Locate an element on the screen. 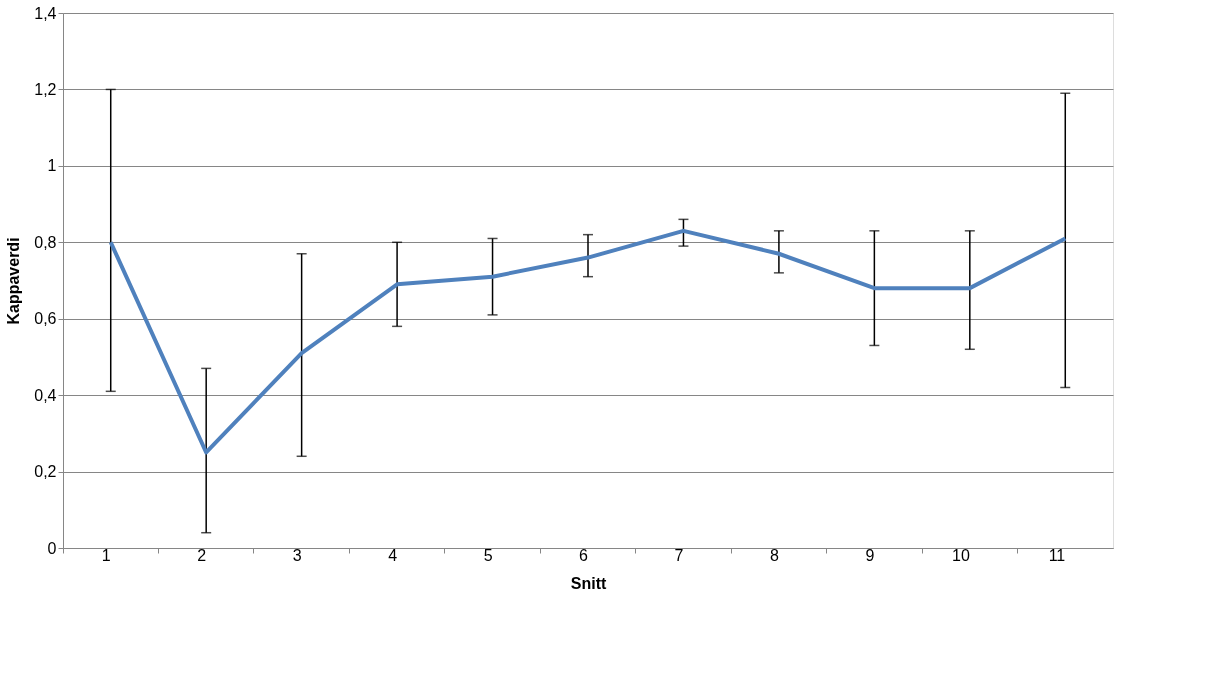 The image size is (1208, 693). x-tick-label: 4 is located at coordinates (393, 555).